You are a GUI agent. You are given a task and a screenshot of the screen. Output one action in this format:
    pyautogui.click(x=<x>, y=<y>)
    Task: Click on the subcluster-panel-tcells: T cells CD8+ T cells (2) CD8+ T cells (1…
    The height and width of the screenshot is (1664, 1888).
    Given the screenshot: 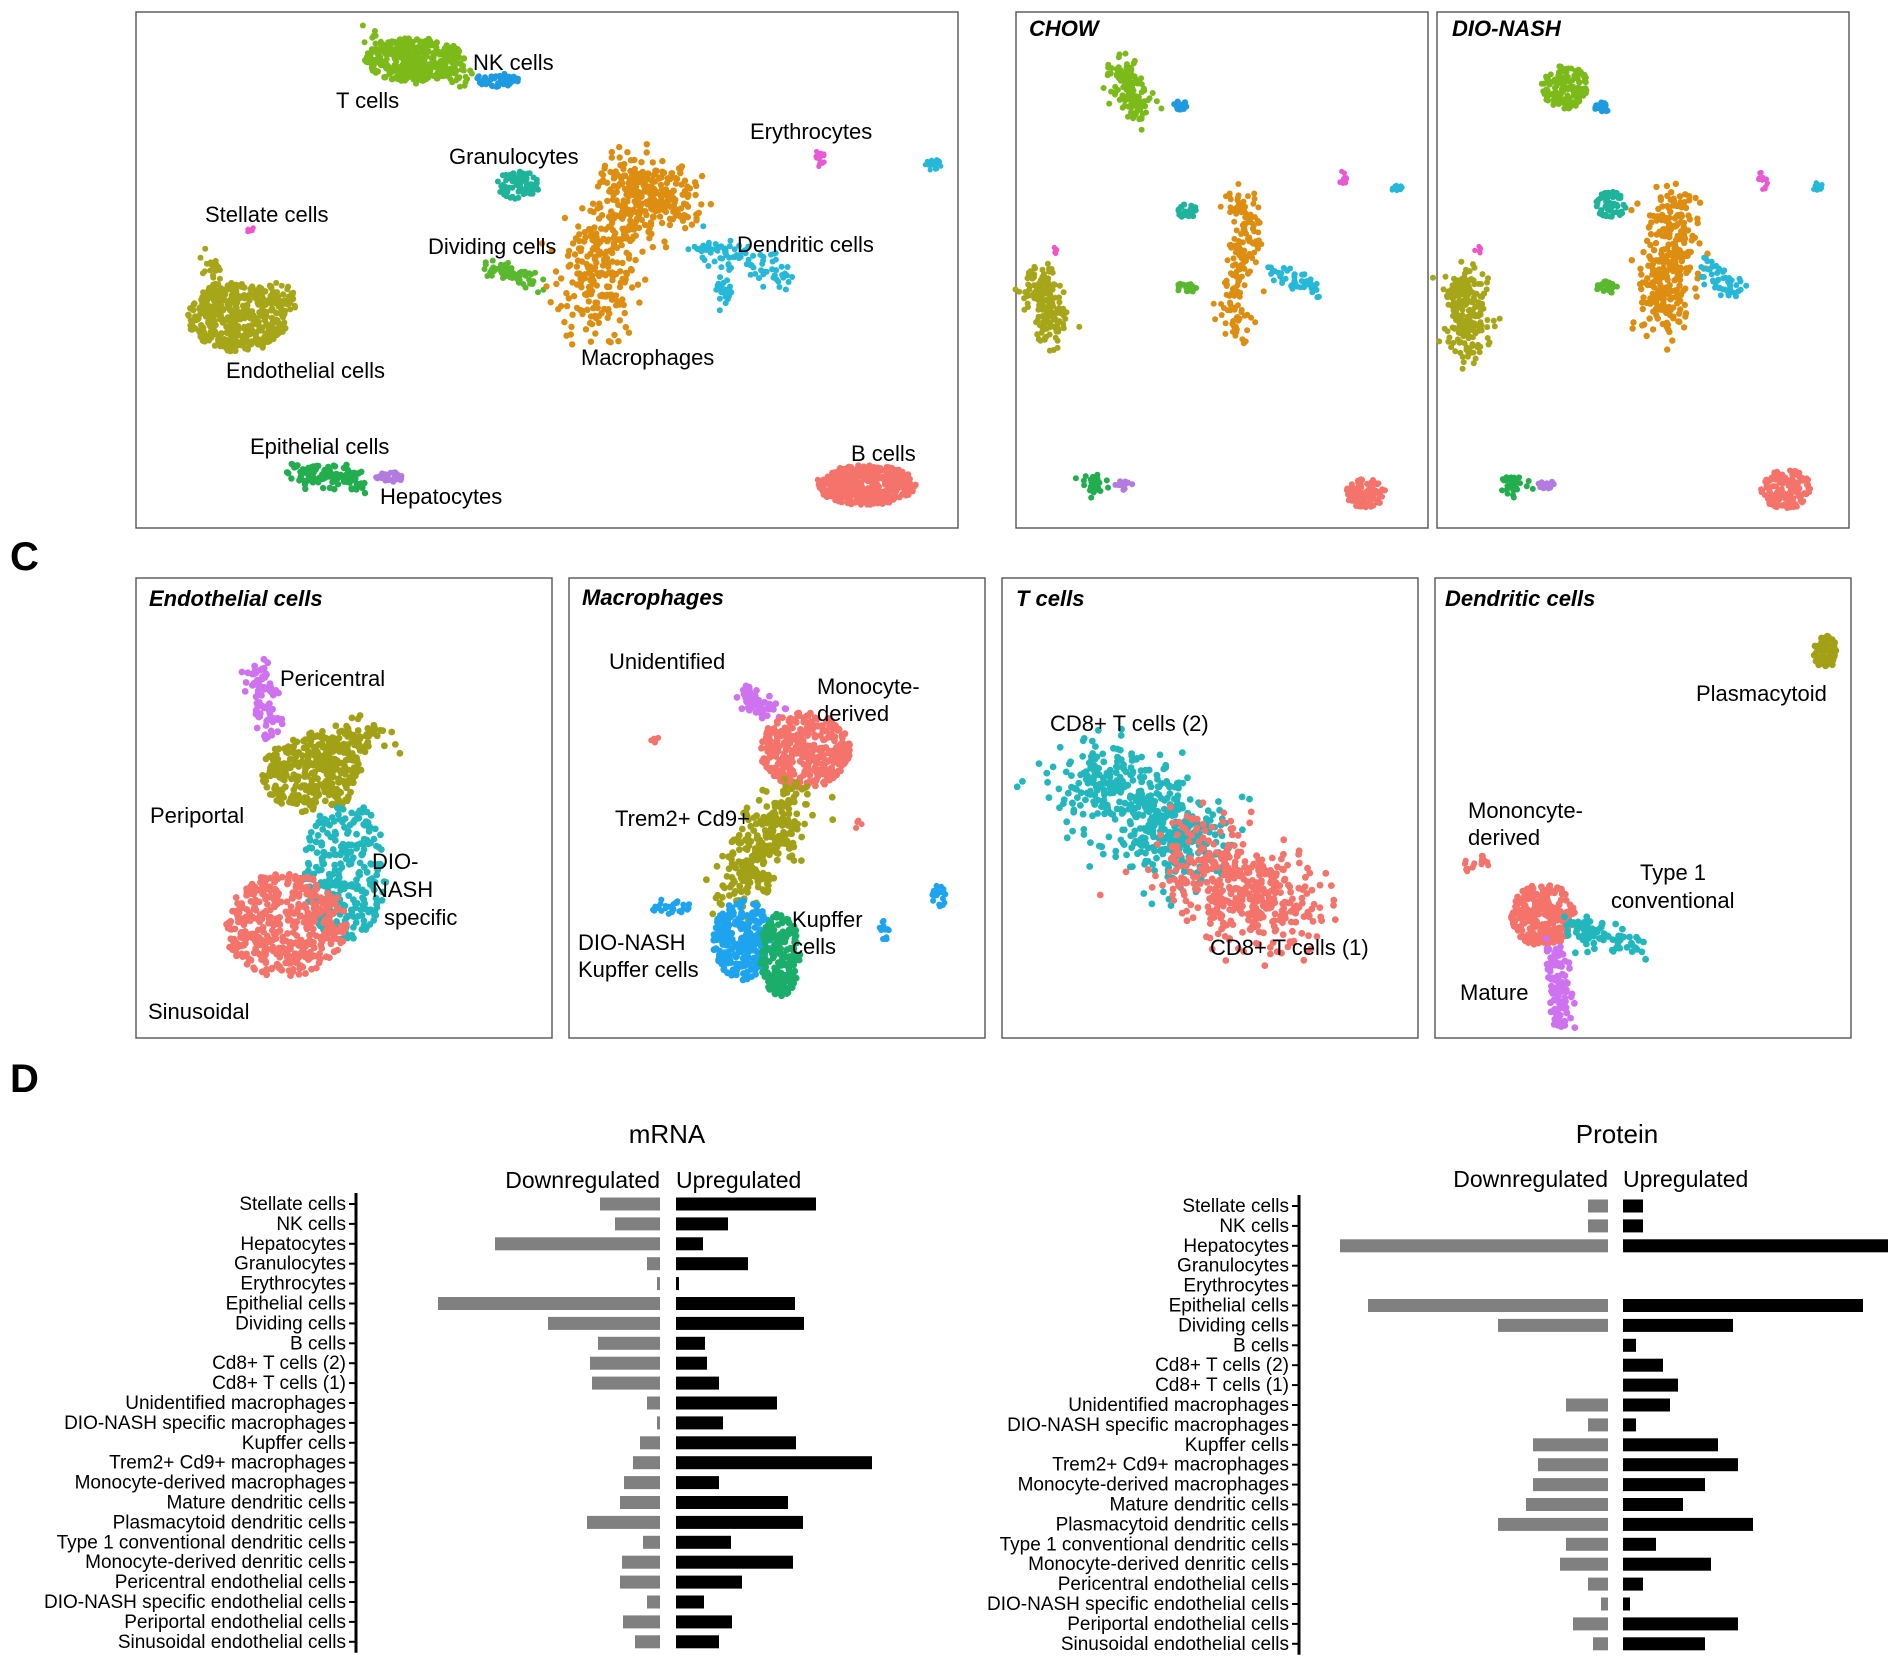 What is the action you would take?
    pyautogui.click(x=1210, y=808)
    